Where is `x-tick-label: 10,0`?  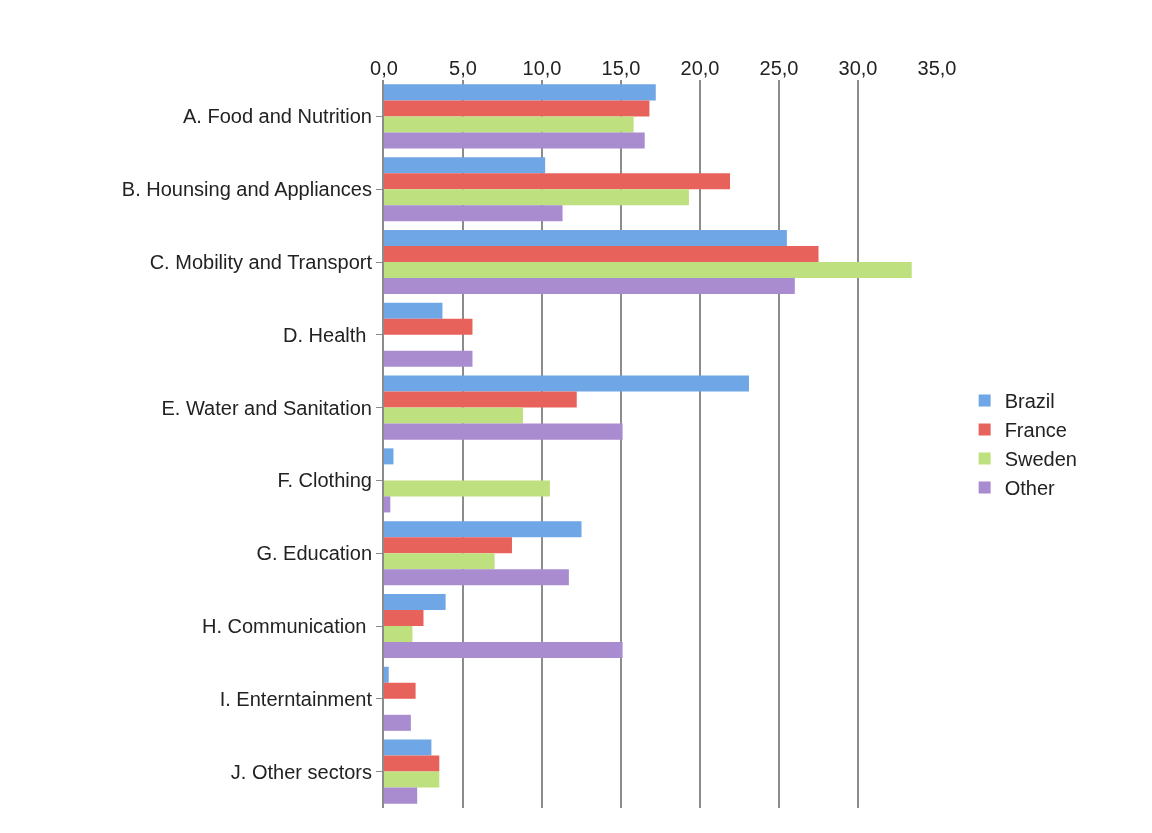 x-tick-label: 10,0 is located at coordinates (542, 68).